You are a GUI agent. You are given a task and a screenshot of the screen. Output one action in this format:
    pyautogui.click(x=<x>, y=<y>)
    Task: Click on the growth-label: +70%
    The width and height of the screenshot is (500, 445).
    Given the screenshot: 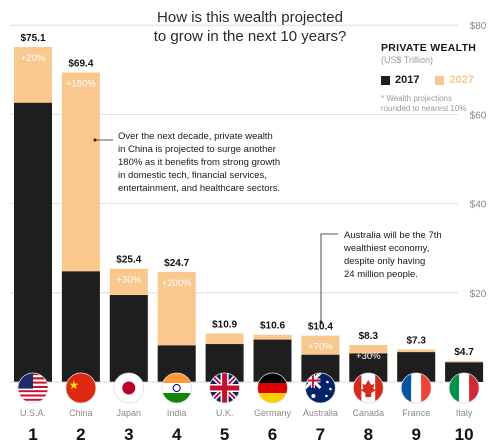 What is the action you would take?
    pyautogui.click(x=320, y=347)
    